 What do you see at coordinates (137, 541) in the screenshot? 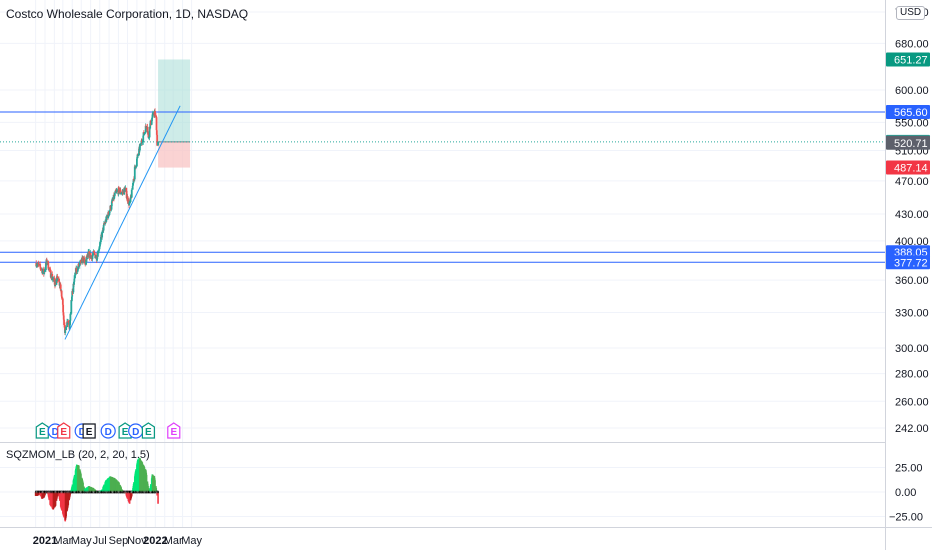
I see `time-tick-label-5: Nov` at bounding box center [137, 541].